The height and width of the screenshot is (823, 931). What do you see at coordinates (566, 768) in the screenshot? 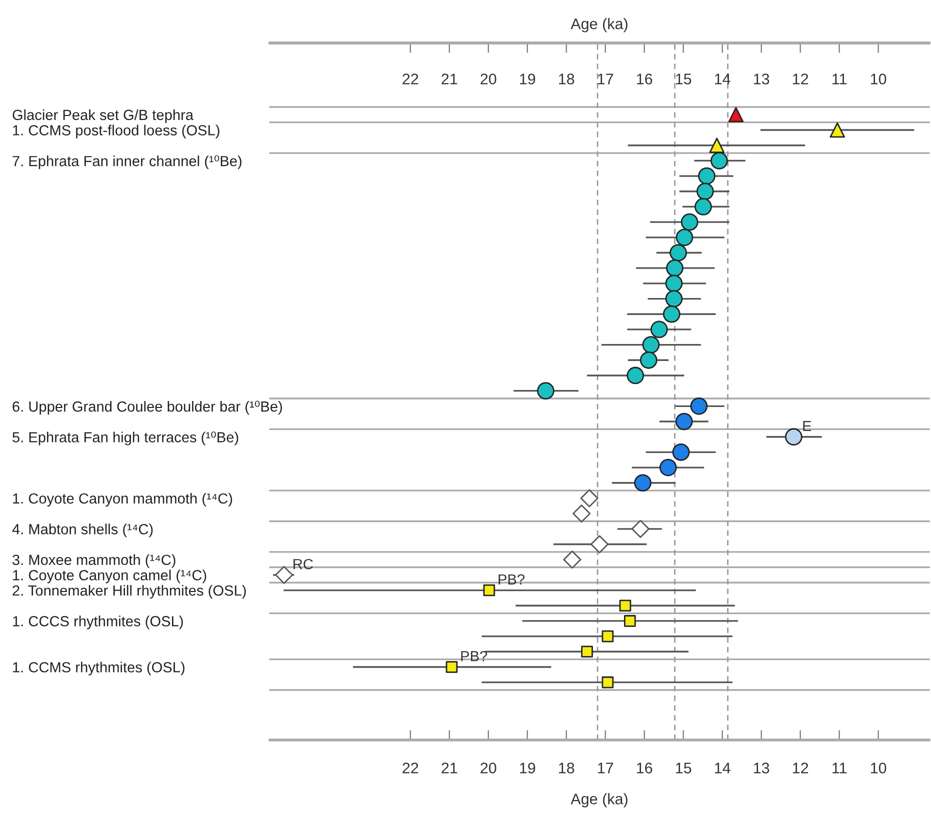
I see `x2-tick-label: 18` at bounding box center [566, 768].